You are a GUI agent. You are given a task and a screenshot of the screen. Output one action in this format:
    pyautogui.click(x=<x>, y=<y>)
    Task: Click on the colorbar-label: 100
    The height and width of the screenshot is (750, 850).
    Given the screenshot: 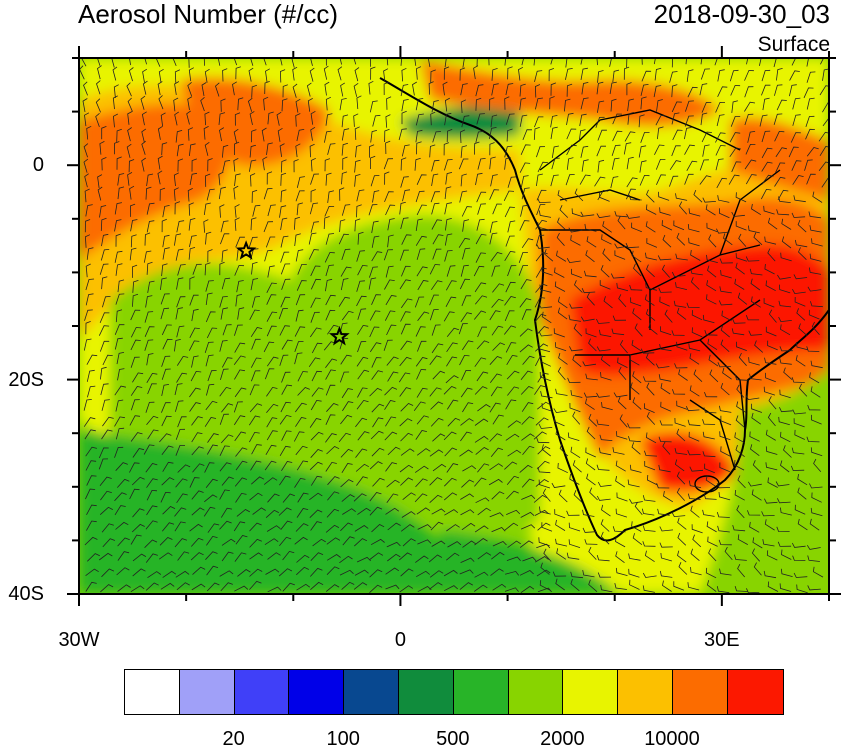 What is the action you would take?
    pyautogui.click(x=343, y=739)
    